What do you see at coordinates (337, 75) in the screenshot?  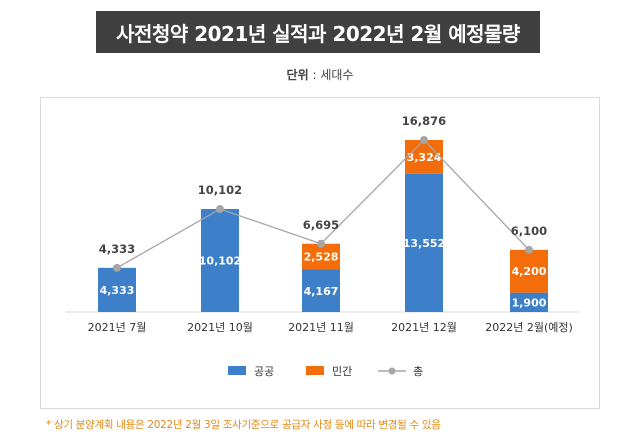 I see `unit-value: 세대수` at bounding box center [337, 75].